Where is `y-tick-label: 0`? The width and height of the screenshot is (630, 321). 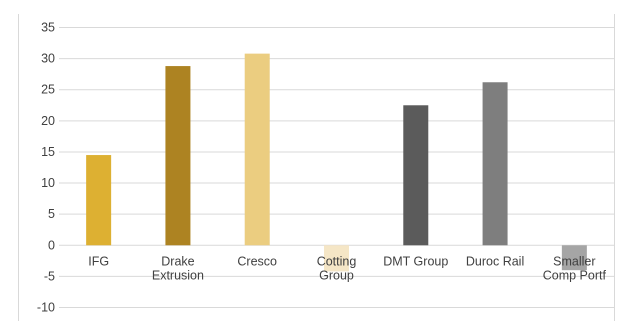
y-tick-label: 0 is located at coordinates (51, 245).